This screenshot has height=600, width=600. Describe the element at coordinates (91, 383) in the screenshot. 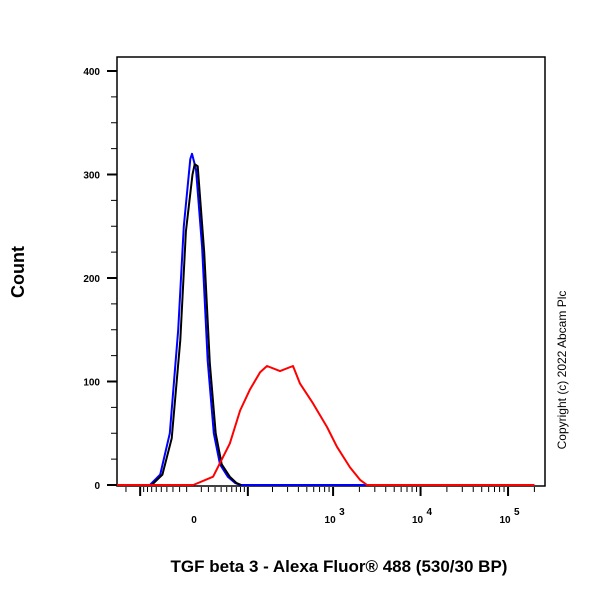

I see `y-tick-label: 100` at that location.